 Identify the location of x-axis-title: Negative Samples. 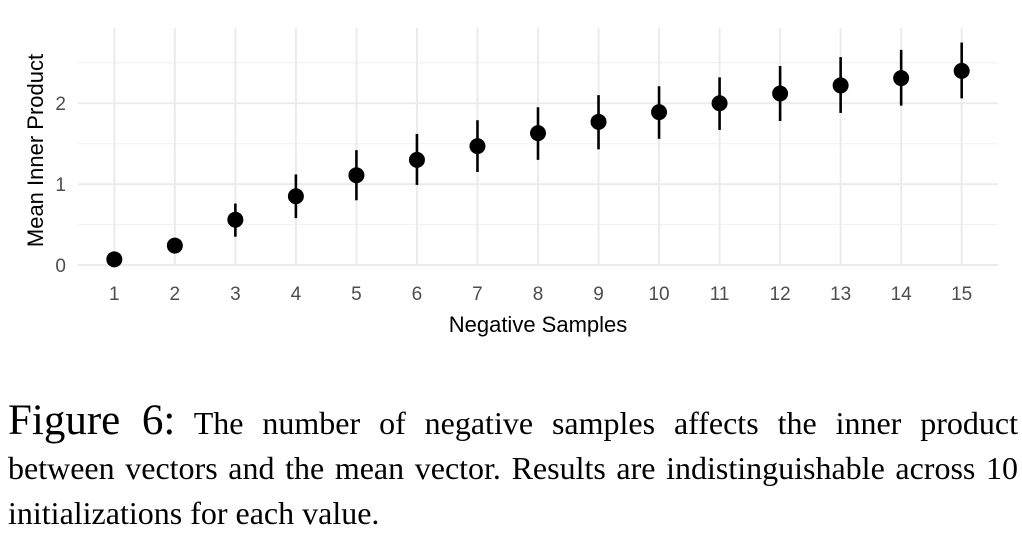
(538, 324).